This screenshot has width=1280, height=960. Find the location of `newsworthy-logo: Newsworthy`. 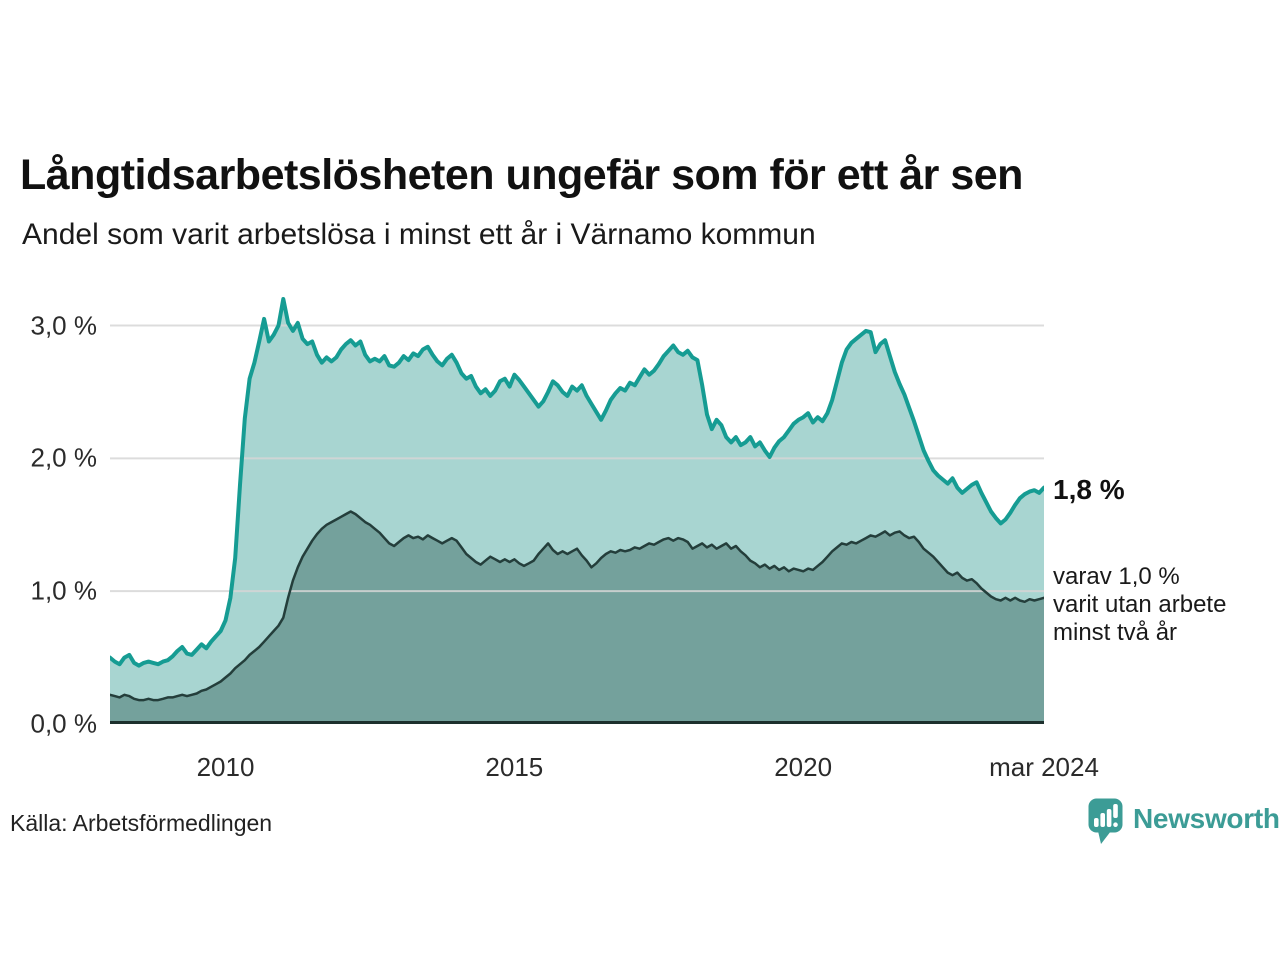

newsworthy-logo: Newsworthy is located at coordinates (1183, 822).